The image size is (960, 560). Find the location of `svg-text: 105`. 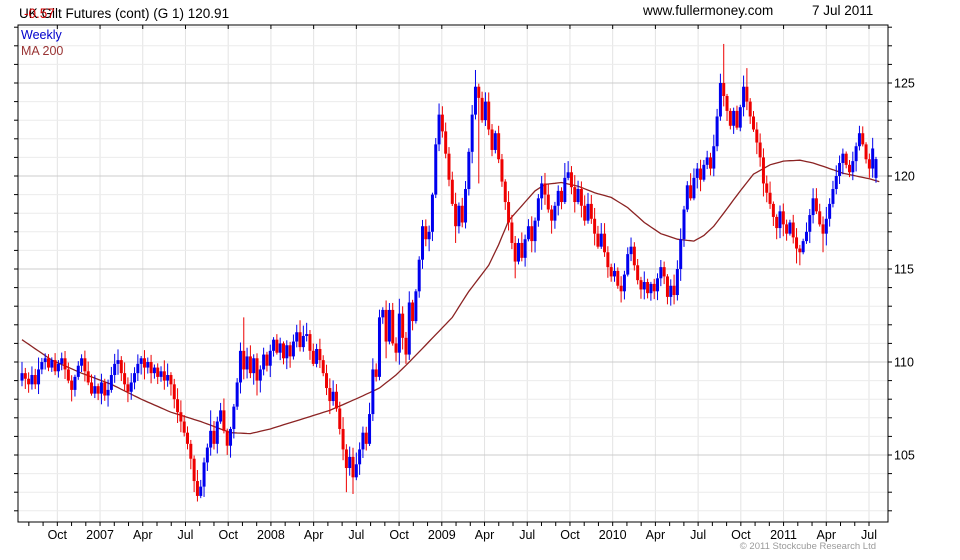

svg-text: 105 is located at coordinates (904, 456).